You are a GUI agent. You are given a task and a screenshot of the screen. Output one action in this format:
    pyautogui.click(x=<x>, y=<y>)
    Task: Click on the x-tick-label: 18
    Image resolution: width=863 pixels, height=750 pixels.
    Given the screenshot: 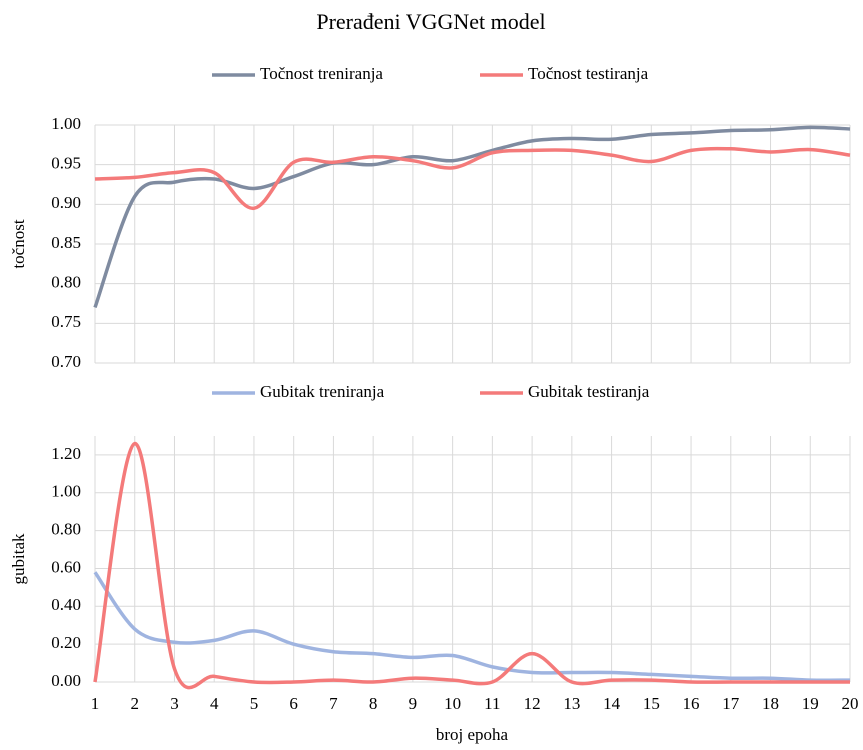 What is the action you would take?
    pyautogui.click(x=770, y=703)
    